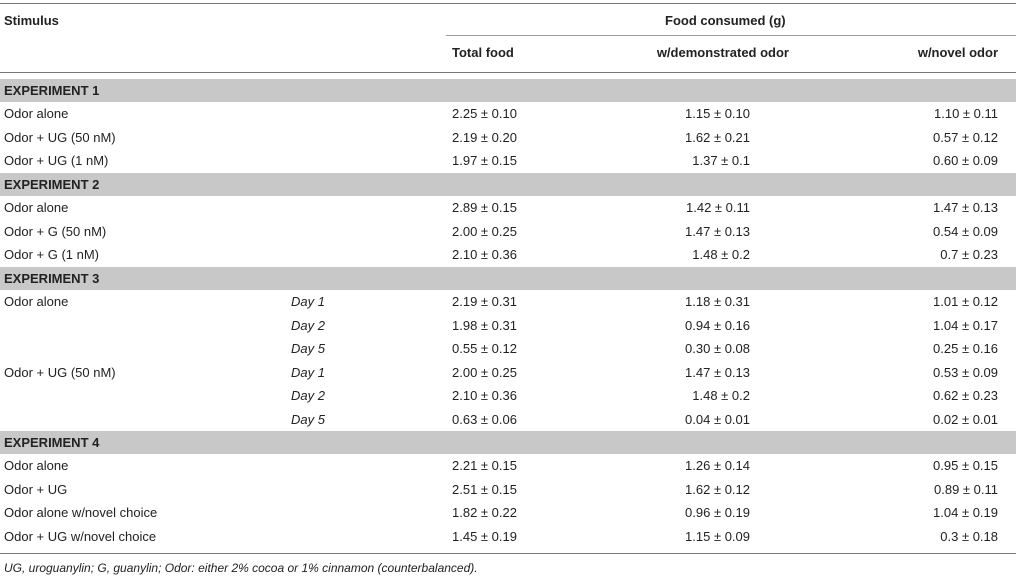  Describe the element at coordinates (31, 20) in the screenshot. I see `stimulus-header: Stimulus` at that location.